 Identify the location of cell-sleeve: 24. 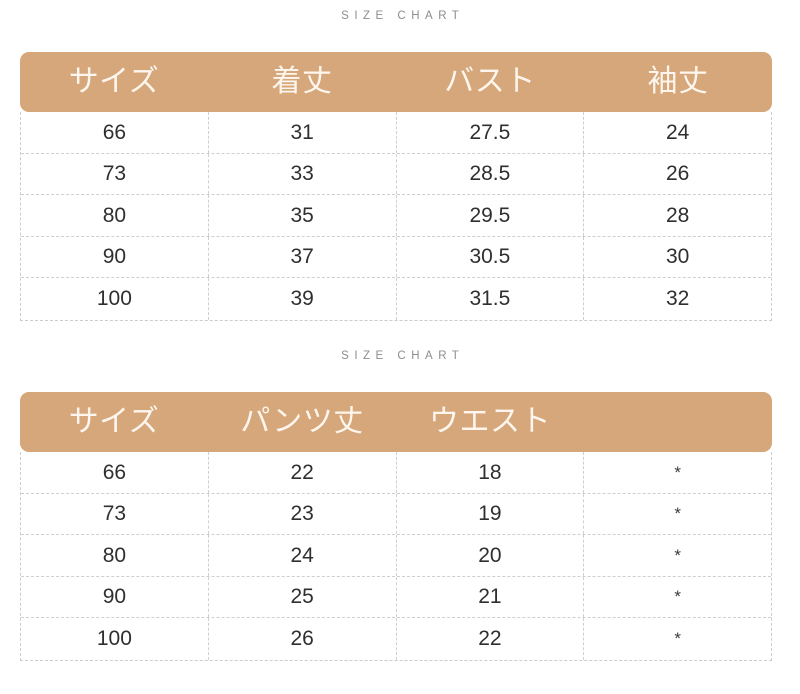
(677, 132).